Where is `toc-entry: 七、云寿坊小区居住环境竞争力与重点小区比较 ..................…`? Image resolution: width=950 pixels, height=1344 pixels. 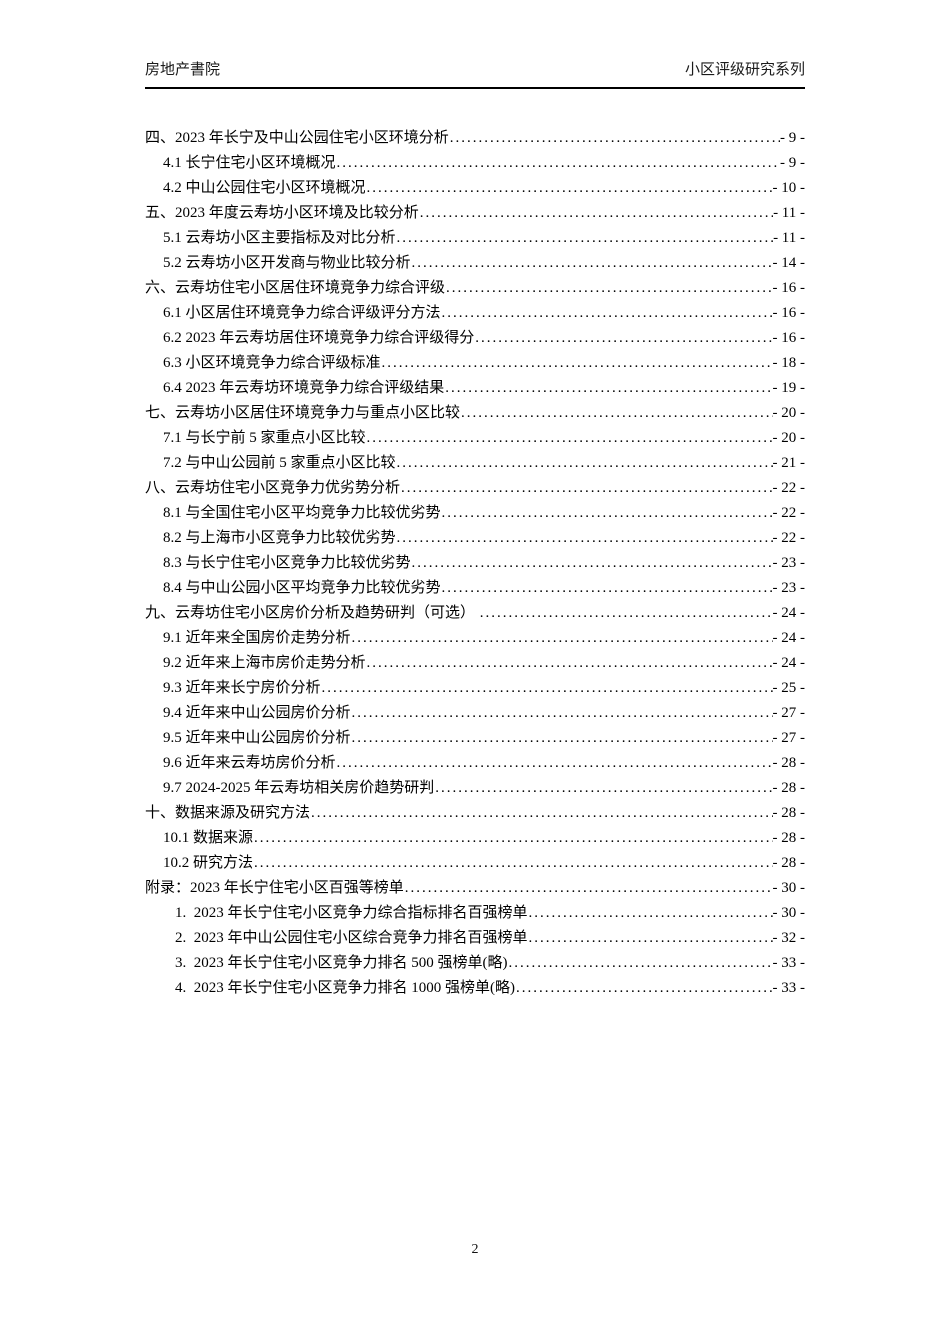 toc-entry: 七、云寿坊小区居住环境竞争力与重点小区比较 ..................… is located at coordinates (475, 413).